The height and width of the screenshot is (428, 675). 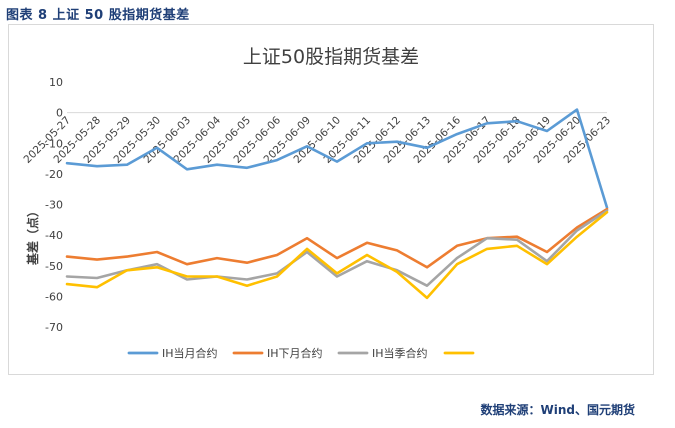 What do you see at coordinates (557, 410) in the screenshot?
I see `data-source: 数据来源：Wind、国元期货` at bounding box center [557, 410].